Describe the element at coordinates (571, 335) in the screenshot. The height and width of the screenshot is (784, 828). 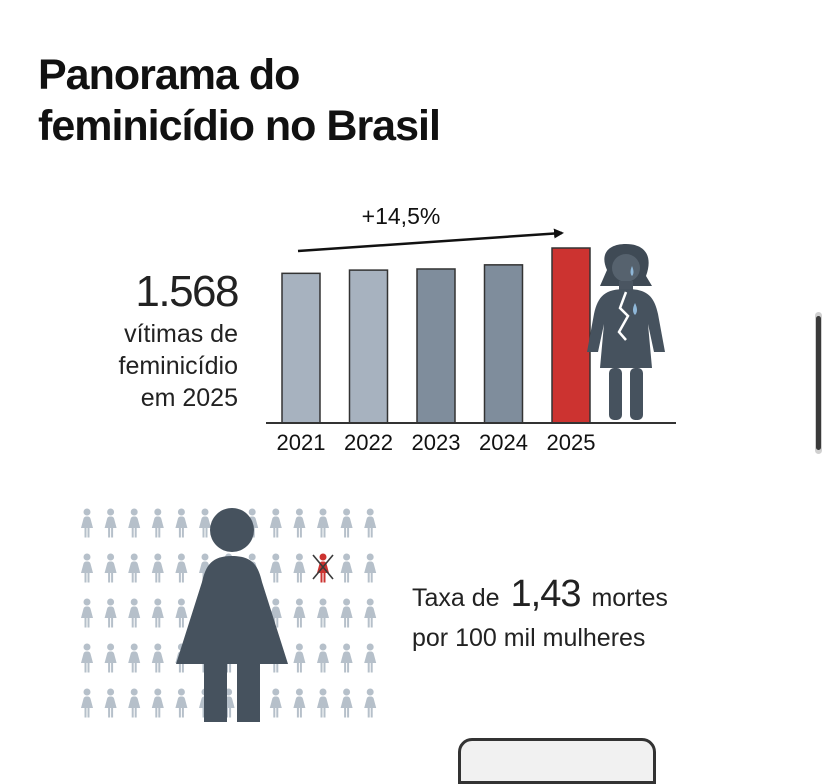
I see `bar-2025` at that location.